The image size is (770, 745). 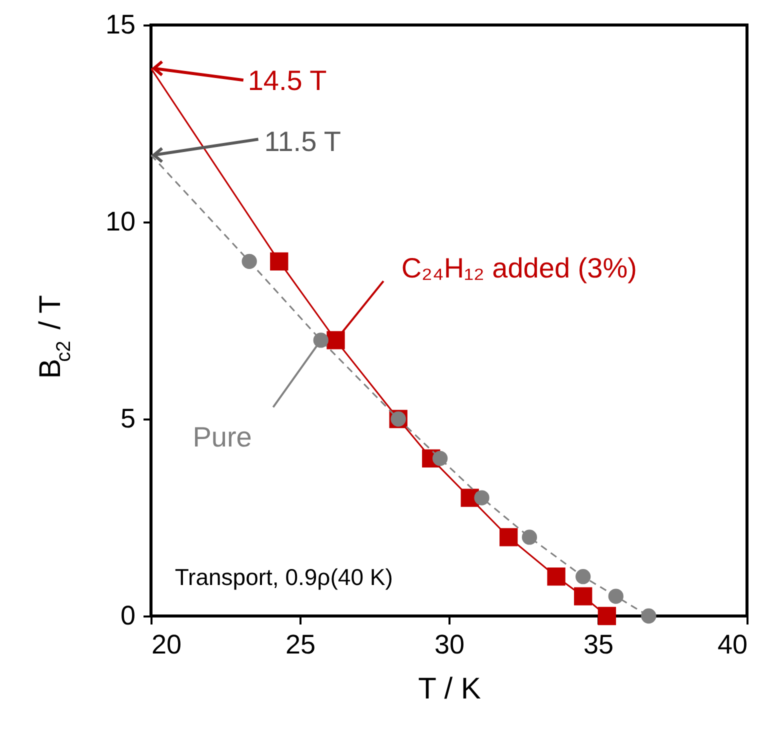 I want to click on x-tick-label: 25, so click(x=300, y=645).